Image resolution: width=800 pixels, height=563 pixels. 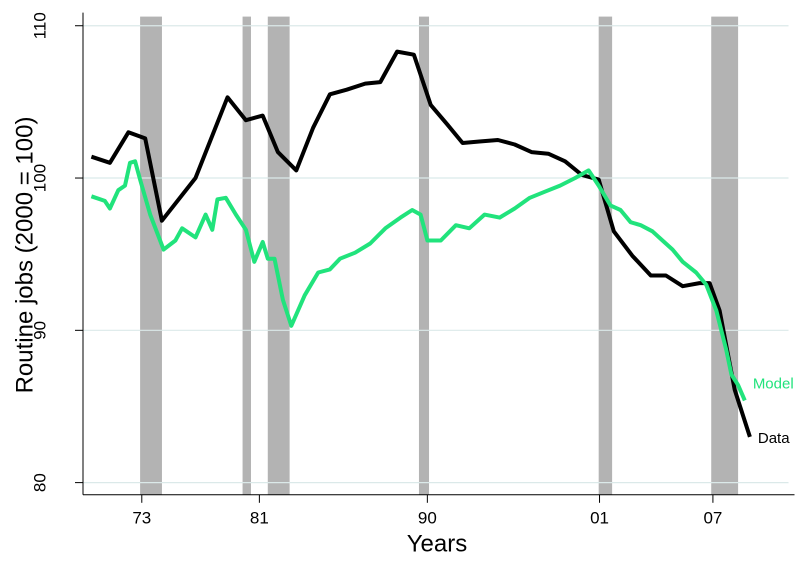 What do you see at coordinates (773, 383) in the screenshot?
I see `series-label: Model` at bounding box center [773, 383].